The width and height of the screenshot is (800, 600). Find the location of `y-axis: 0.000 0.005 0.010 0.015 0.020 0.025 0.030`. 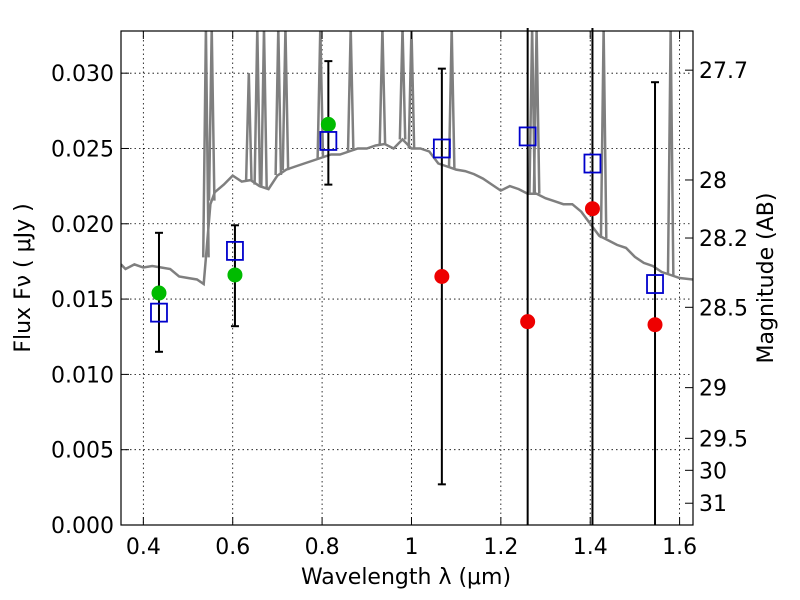

y-axis: 0.000 0.005 0.010 0.015 0.020 0.025 0.030 is located at coordinates (90, 300).